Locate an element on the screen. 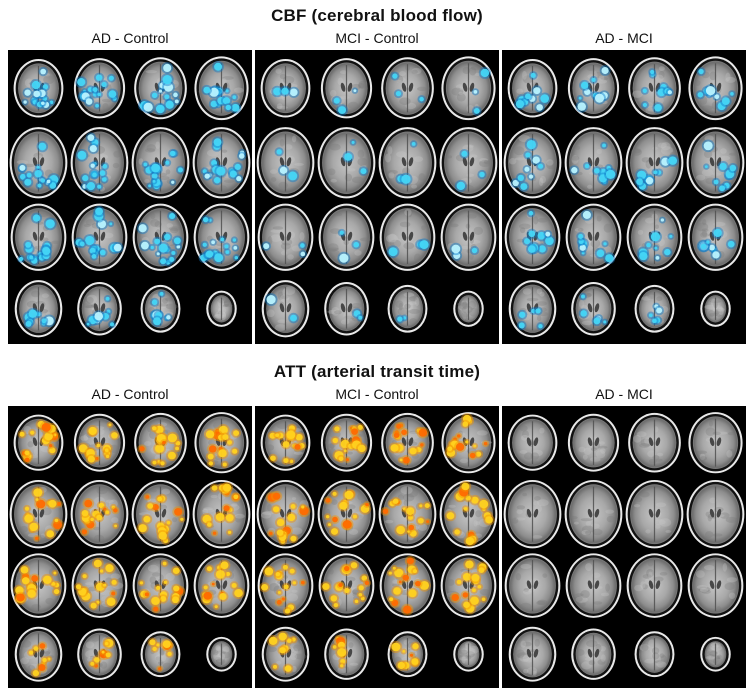 The width and height of the screenshot is (754, 694). brain-grid-cbf-ad-control is located at coordinates (130, 197).